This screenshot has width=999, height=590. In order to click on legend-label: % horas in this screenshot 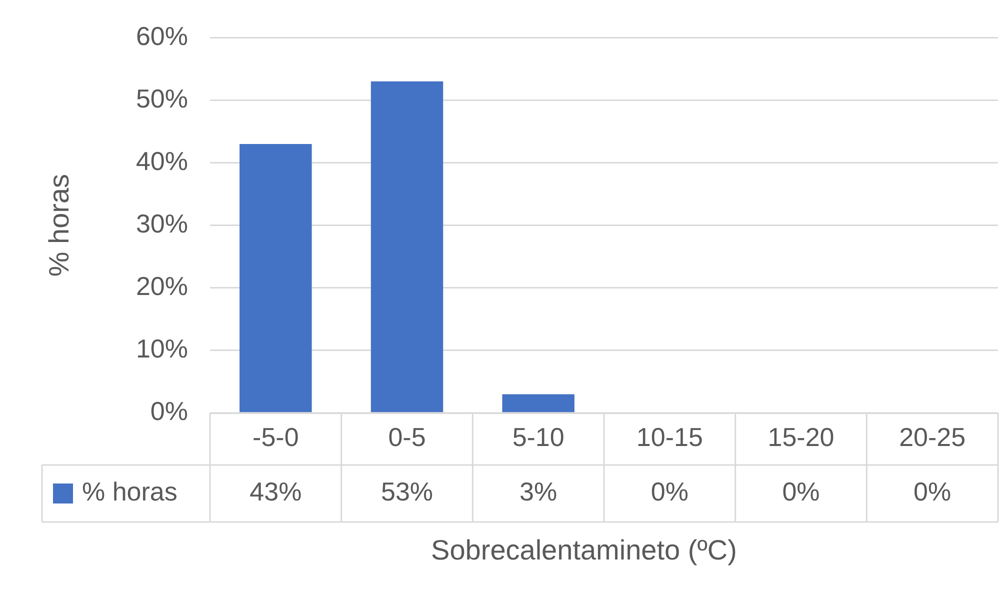, I will do `click(130, 491)`.